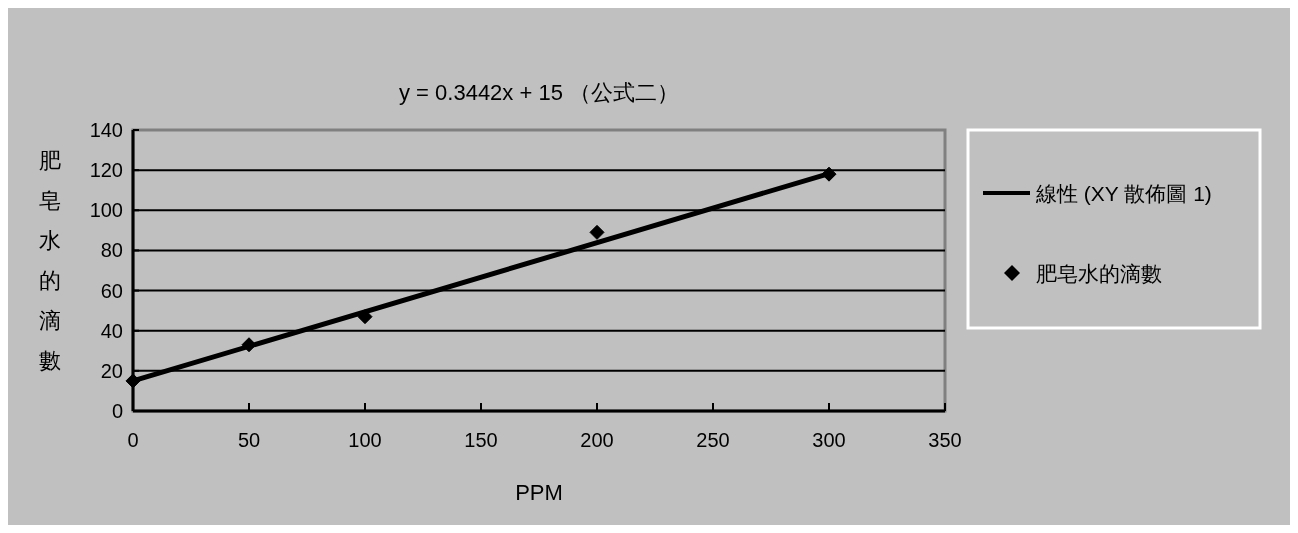 This screenshot has height=533, width=1298. Describe the element at coordinates (111, 250) in the screenshot. I see `y-tick-label: 80` at that location.